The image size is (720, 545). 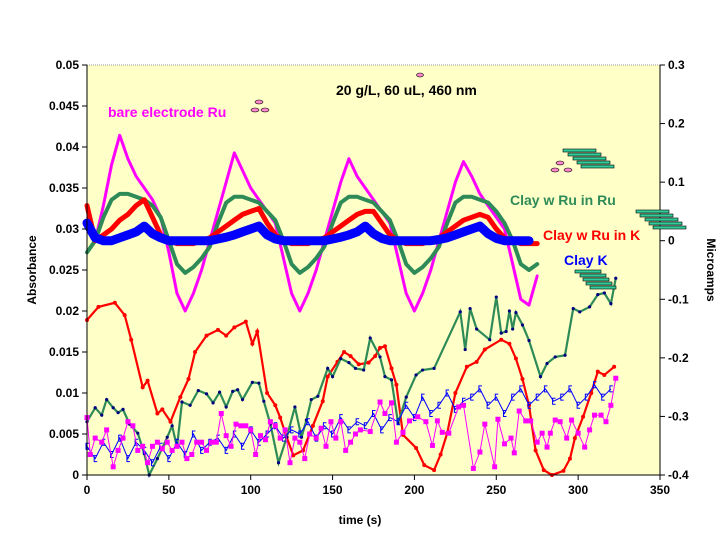 What do you see at coordinates (68, 311) in the screenshot?
I see `y-tick-label: 0.02` at bounding box center [68, 311].